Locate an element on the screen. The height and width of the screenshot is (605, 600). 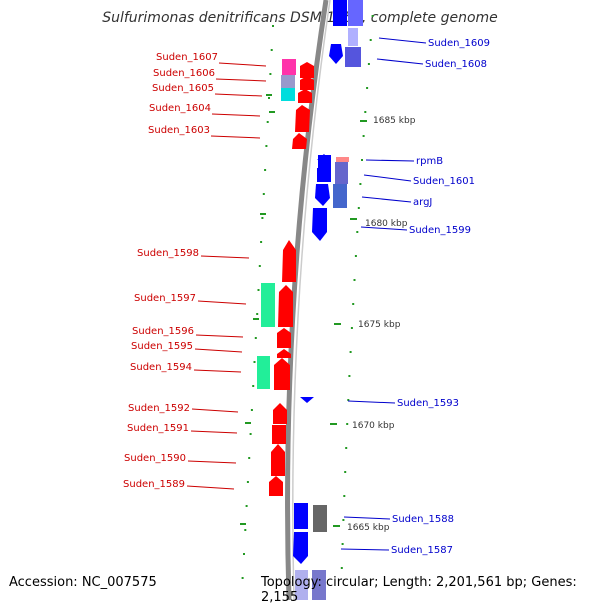
kbp-label: 1675 kbp is located at coordinates (379, 325).